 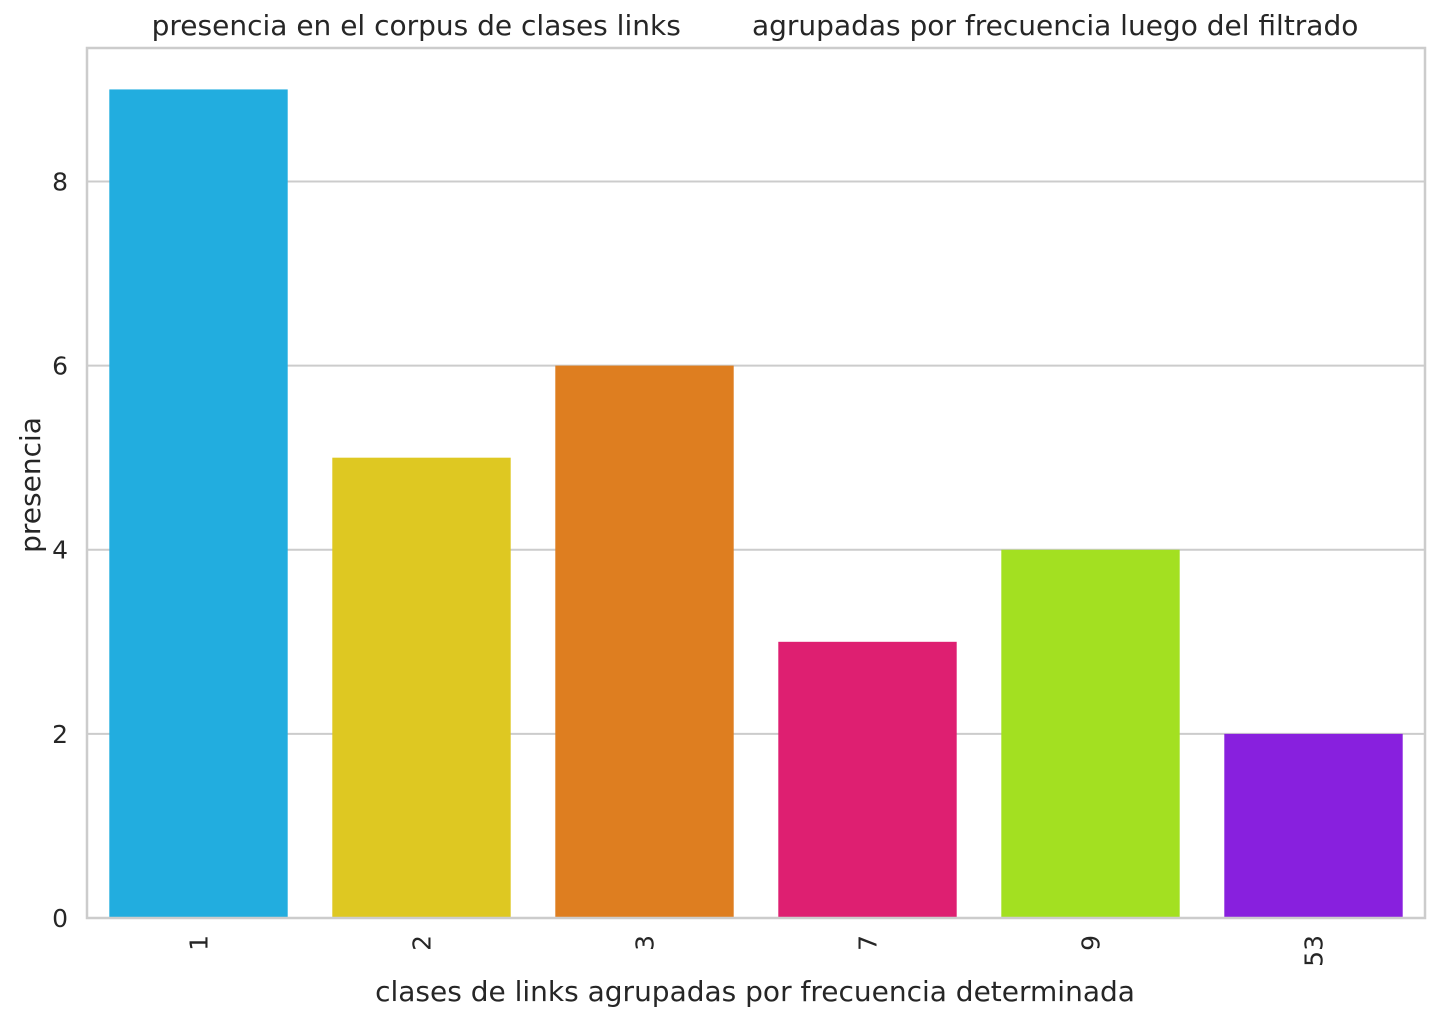 What do you see at coordinates (60, 181) in the screenshot?
I see `y-tick-label: 8` at bounding box center [60, 181].